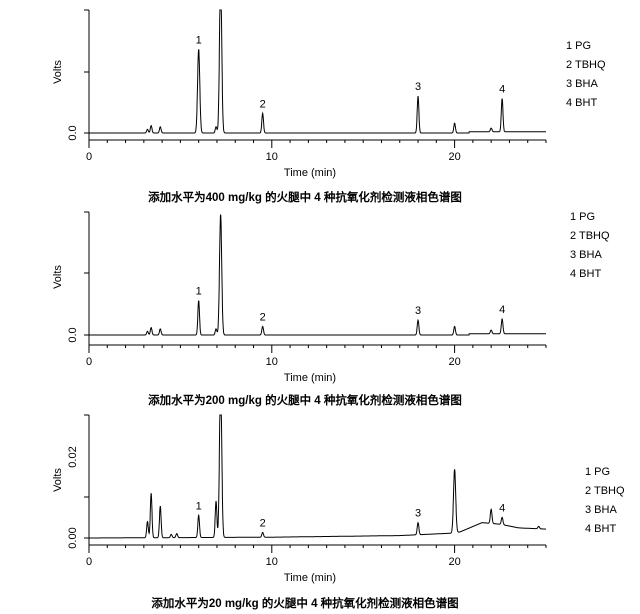  I want to click on chart-caption: 添加水平为200 mg/kg 的火腿中 4 种抗氧化剂检测液相色谱图, so click(305, 400).